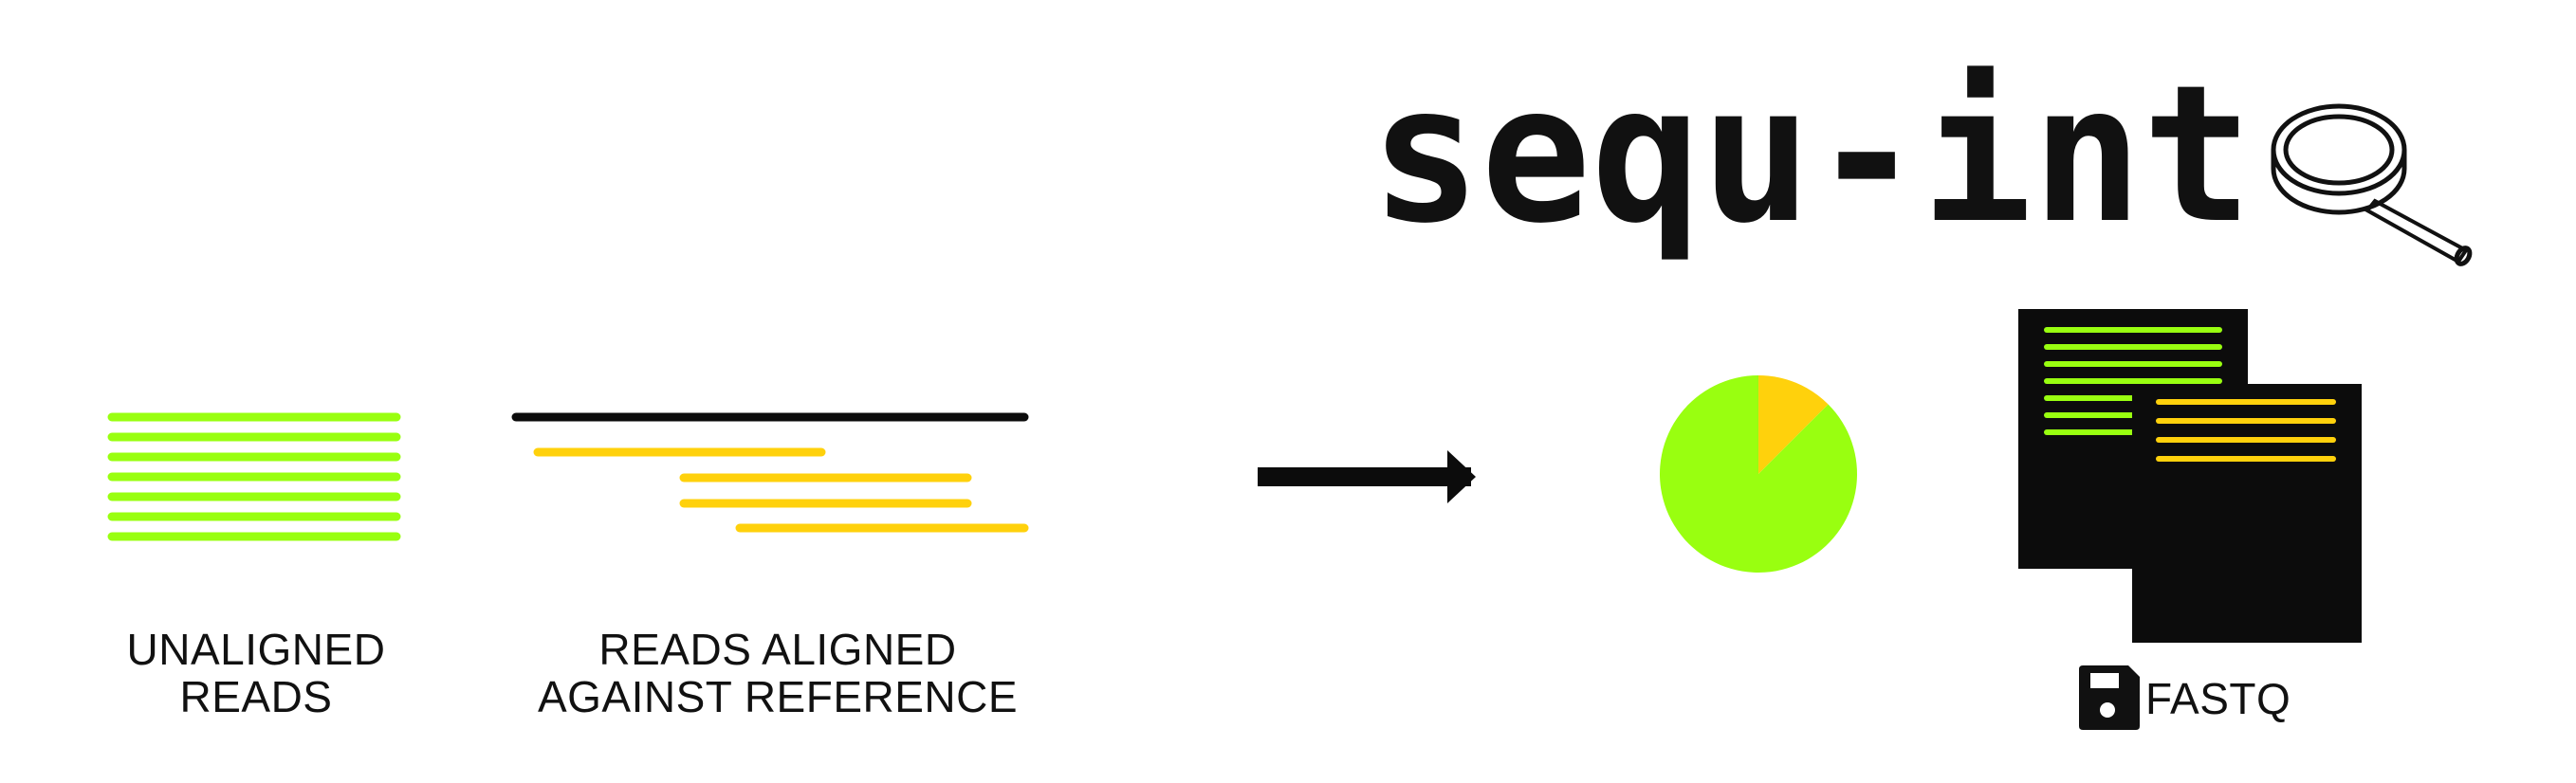  Describe the element at coordinates (770, 472) in the screenshot. I see `aligned-reads` at that location.